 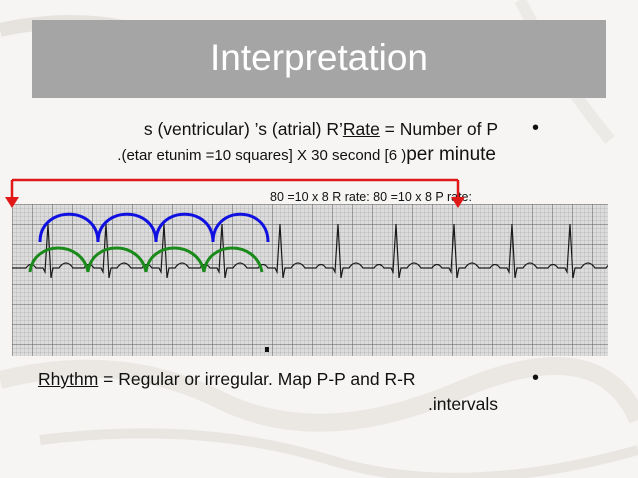 What do you see at coordinates (68, 379) in the screenshot?
I see `rhythm-keyword: Rhythm` at bounding box center [68, 379].